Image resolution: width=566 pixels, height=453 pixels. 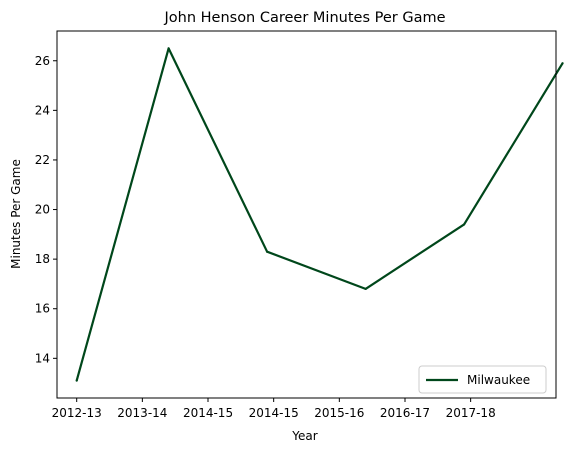 What do you see at coordinates (42, 61) in the screenshot?
I see `y-tick-label: 26` at bounding box center [42, 61].